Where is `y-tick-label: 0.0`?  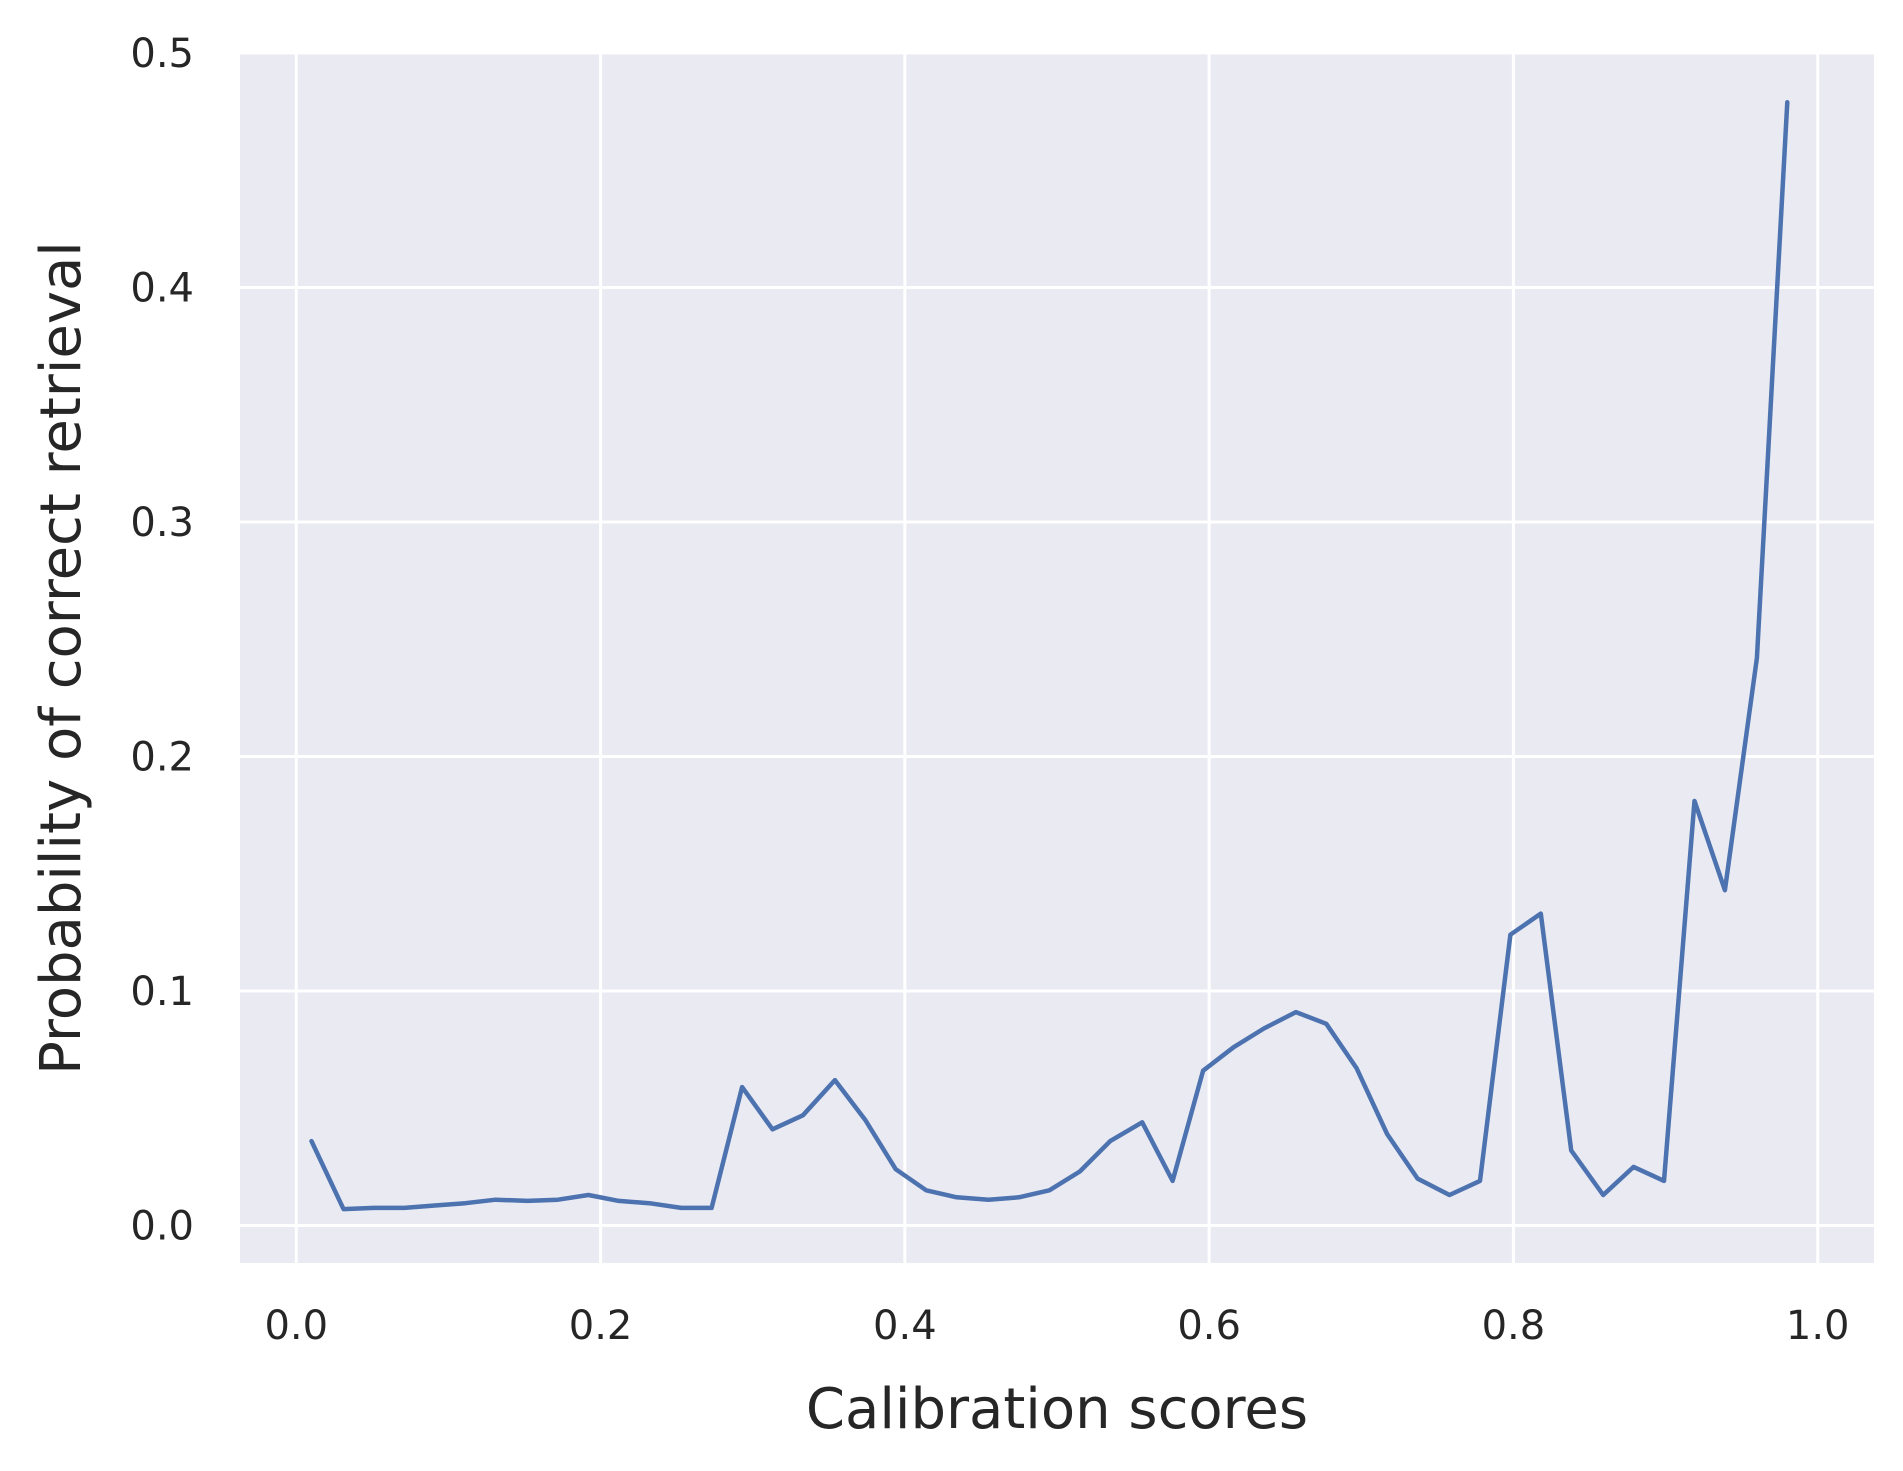
y-tick-label: 0.0 is located at coordinates (162, 1226).